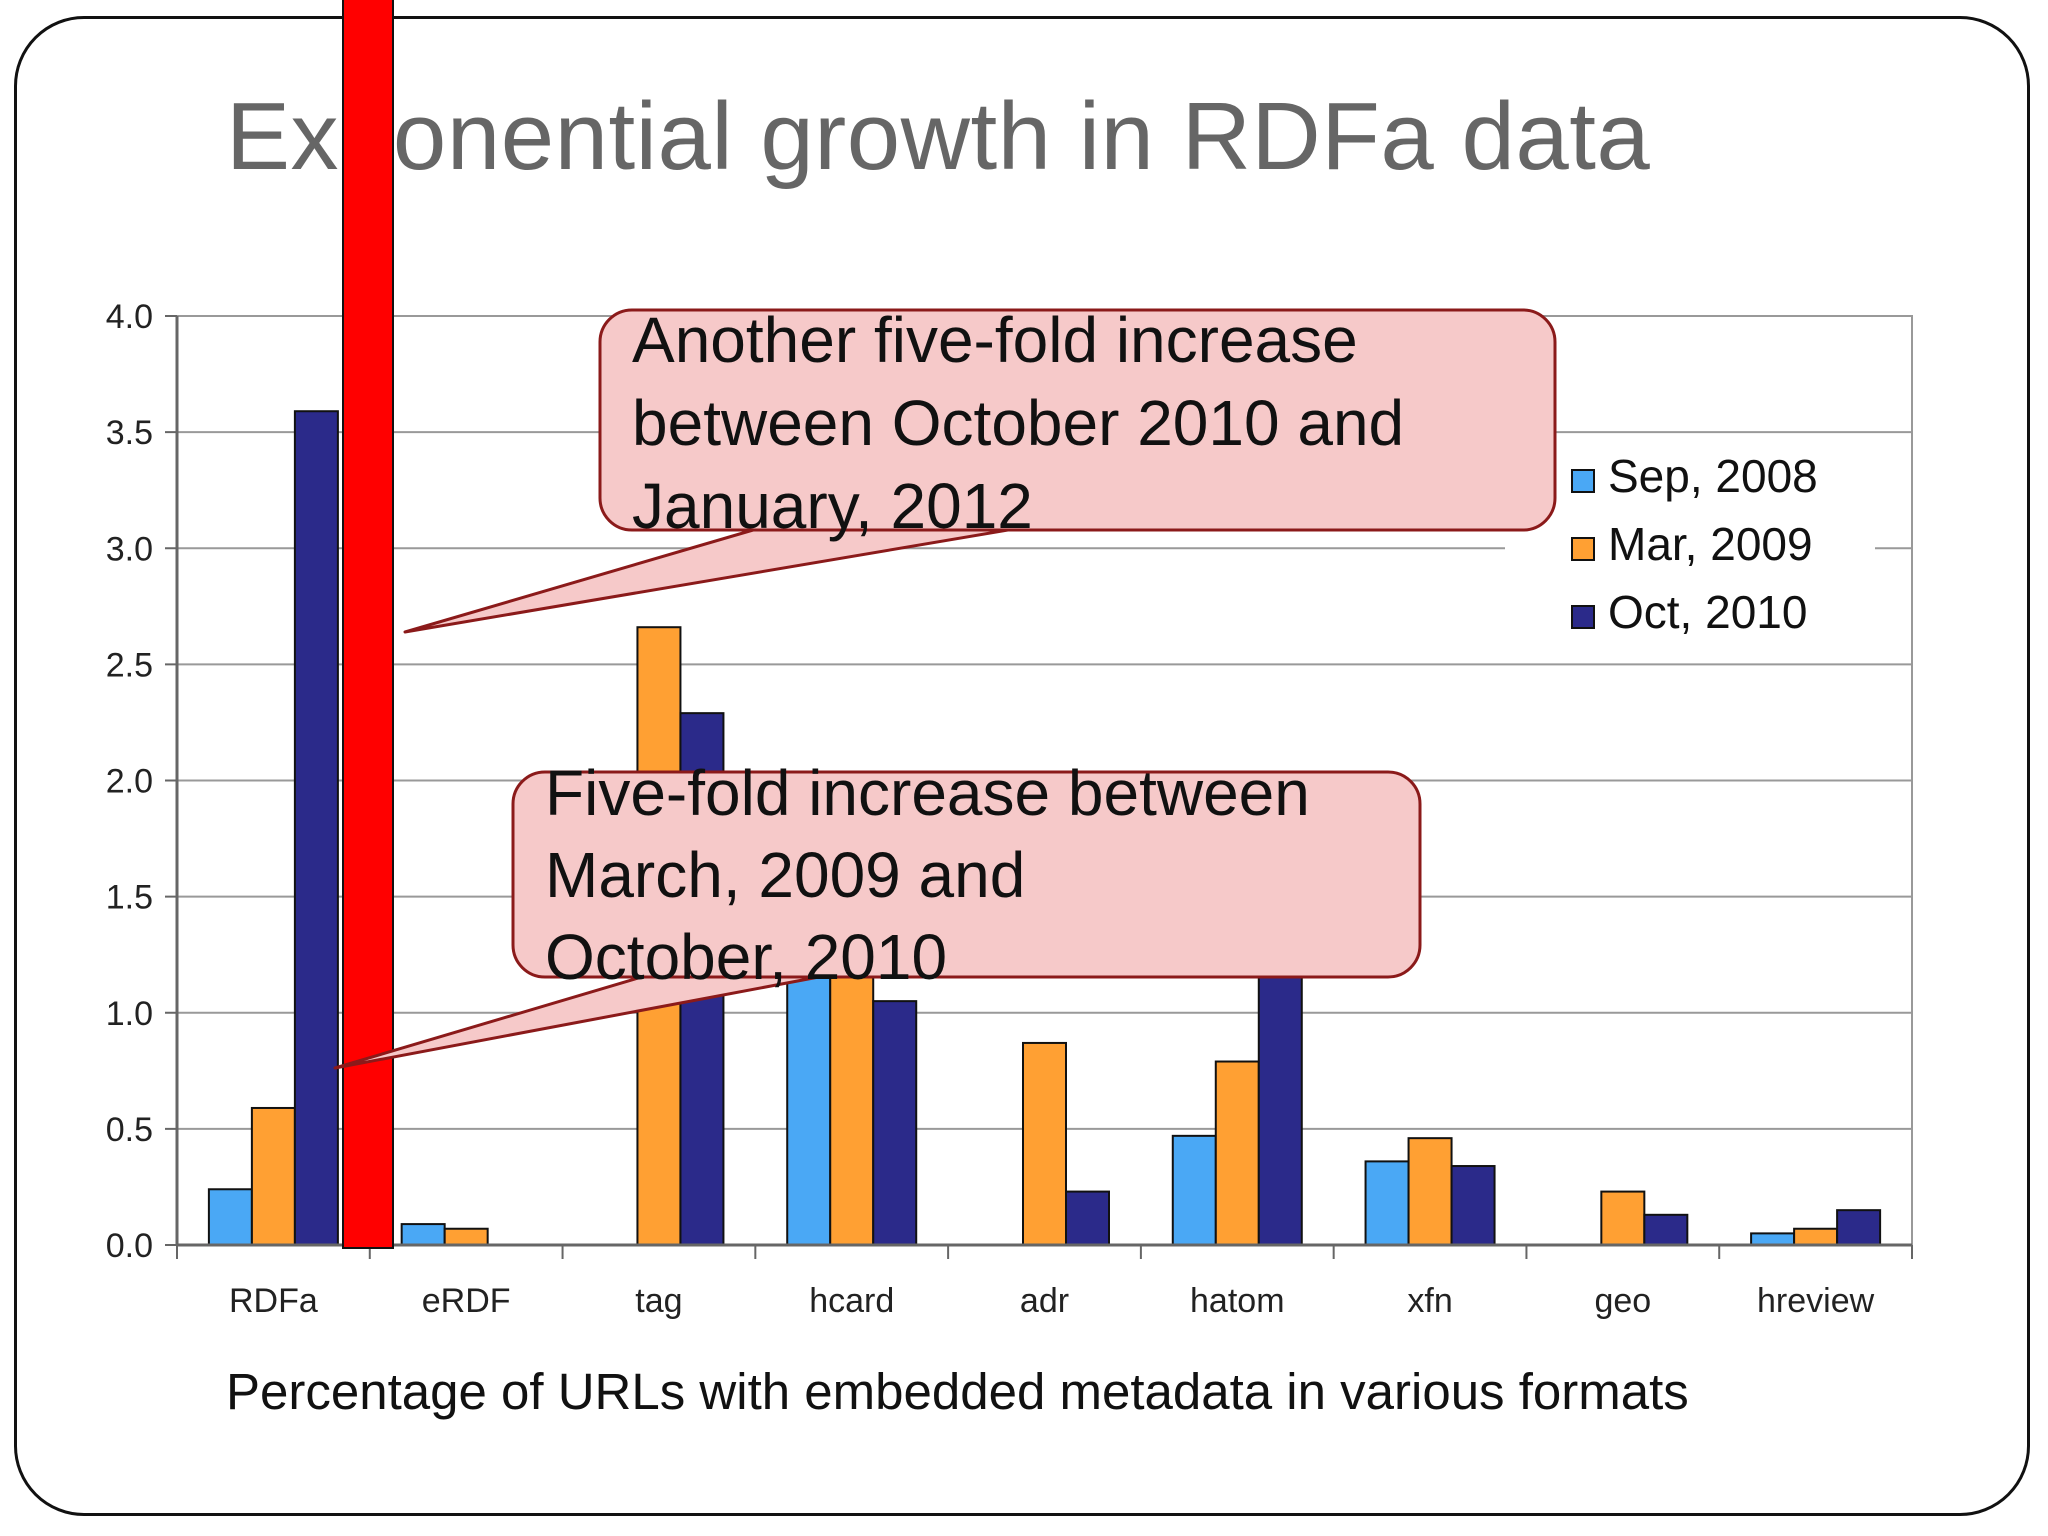  I want to click on callout-line: Another five-fold increase, so click(995, 340).